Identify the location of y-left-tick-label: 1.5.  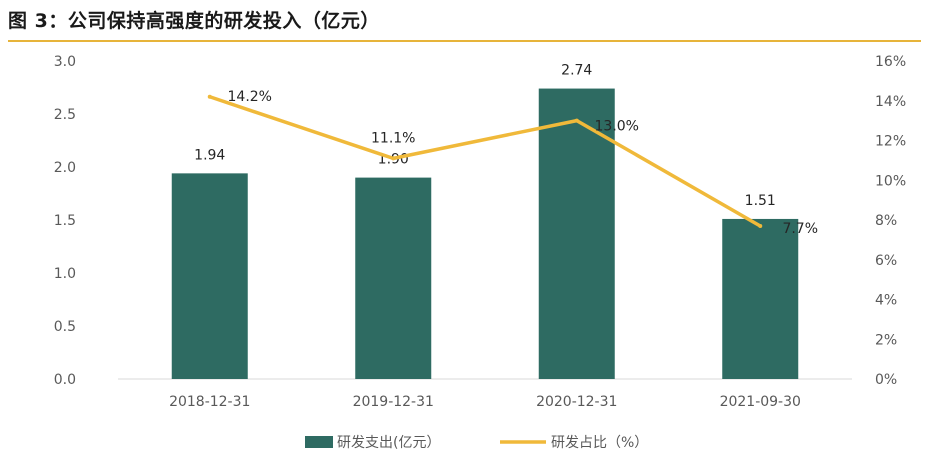
(65, 221).